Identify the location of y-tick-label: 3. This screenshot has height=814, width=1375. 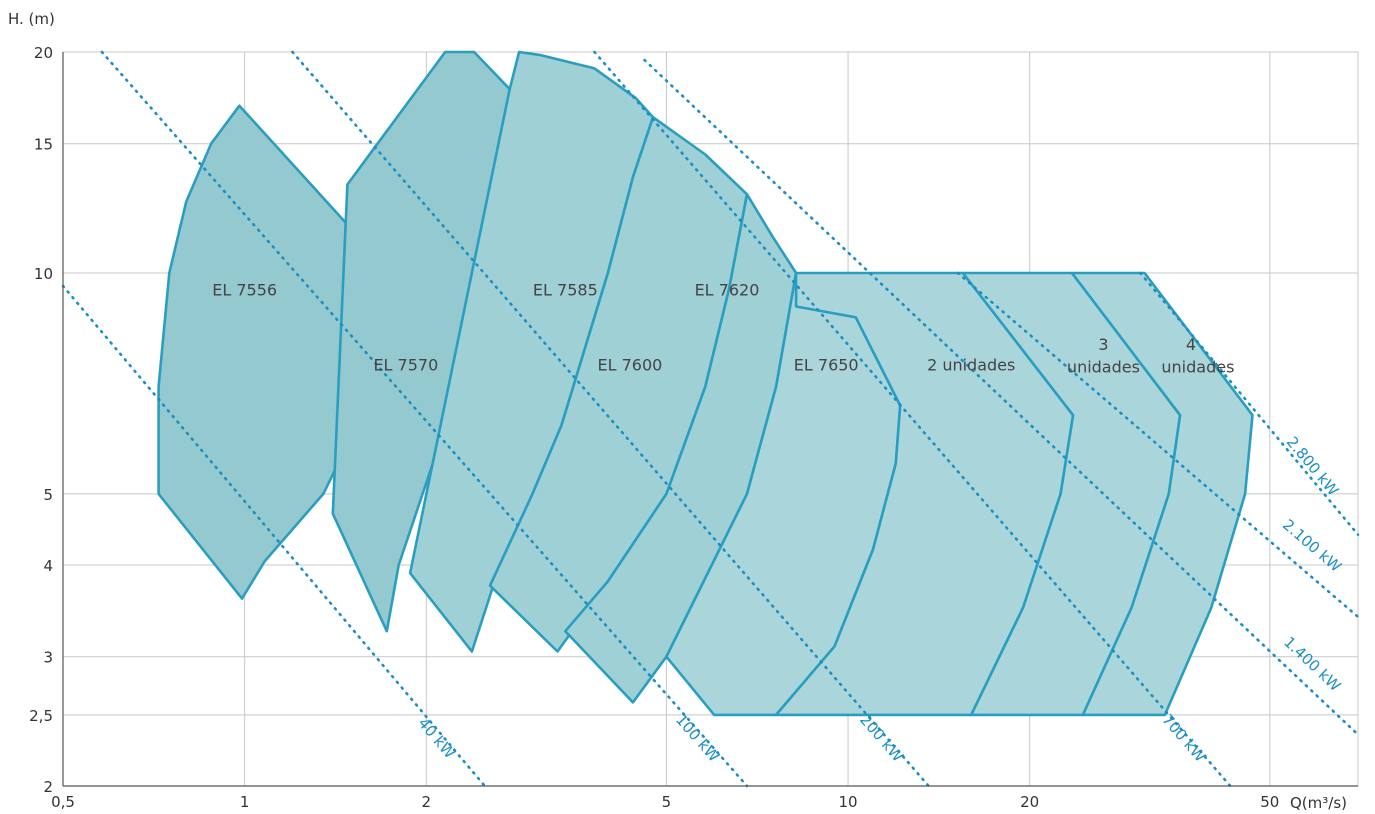
(48, 658).